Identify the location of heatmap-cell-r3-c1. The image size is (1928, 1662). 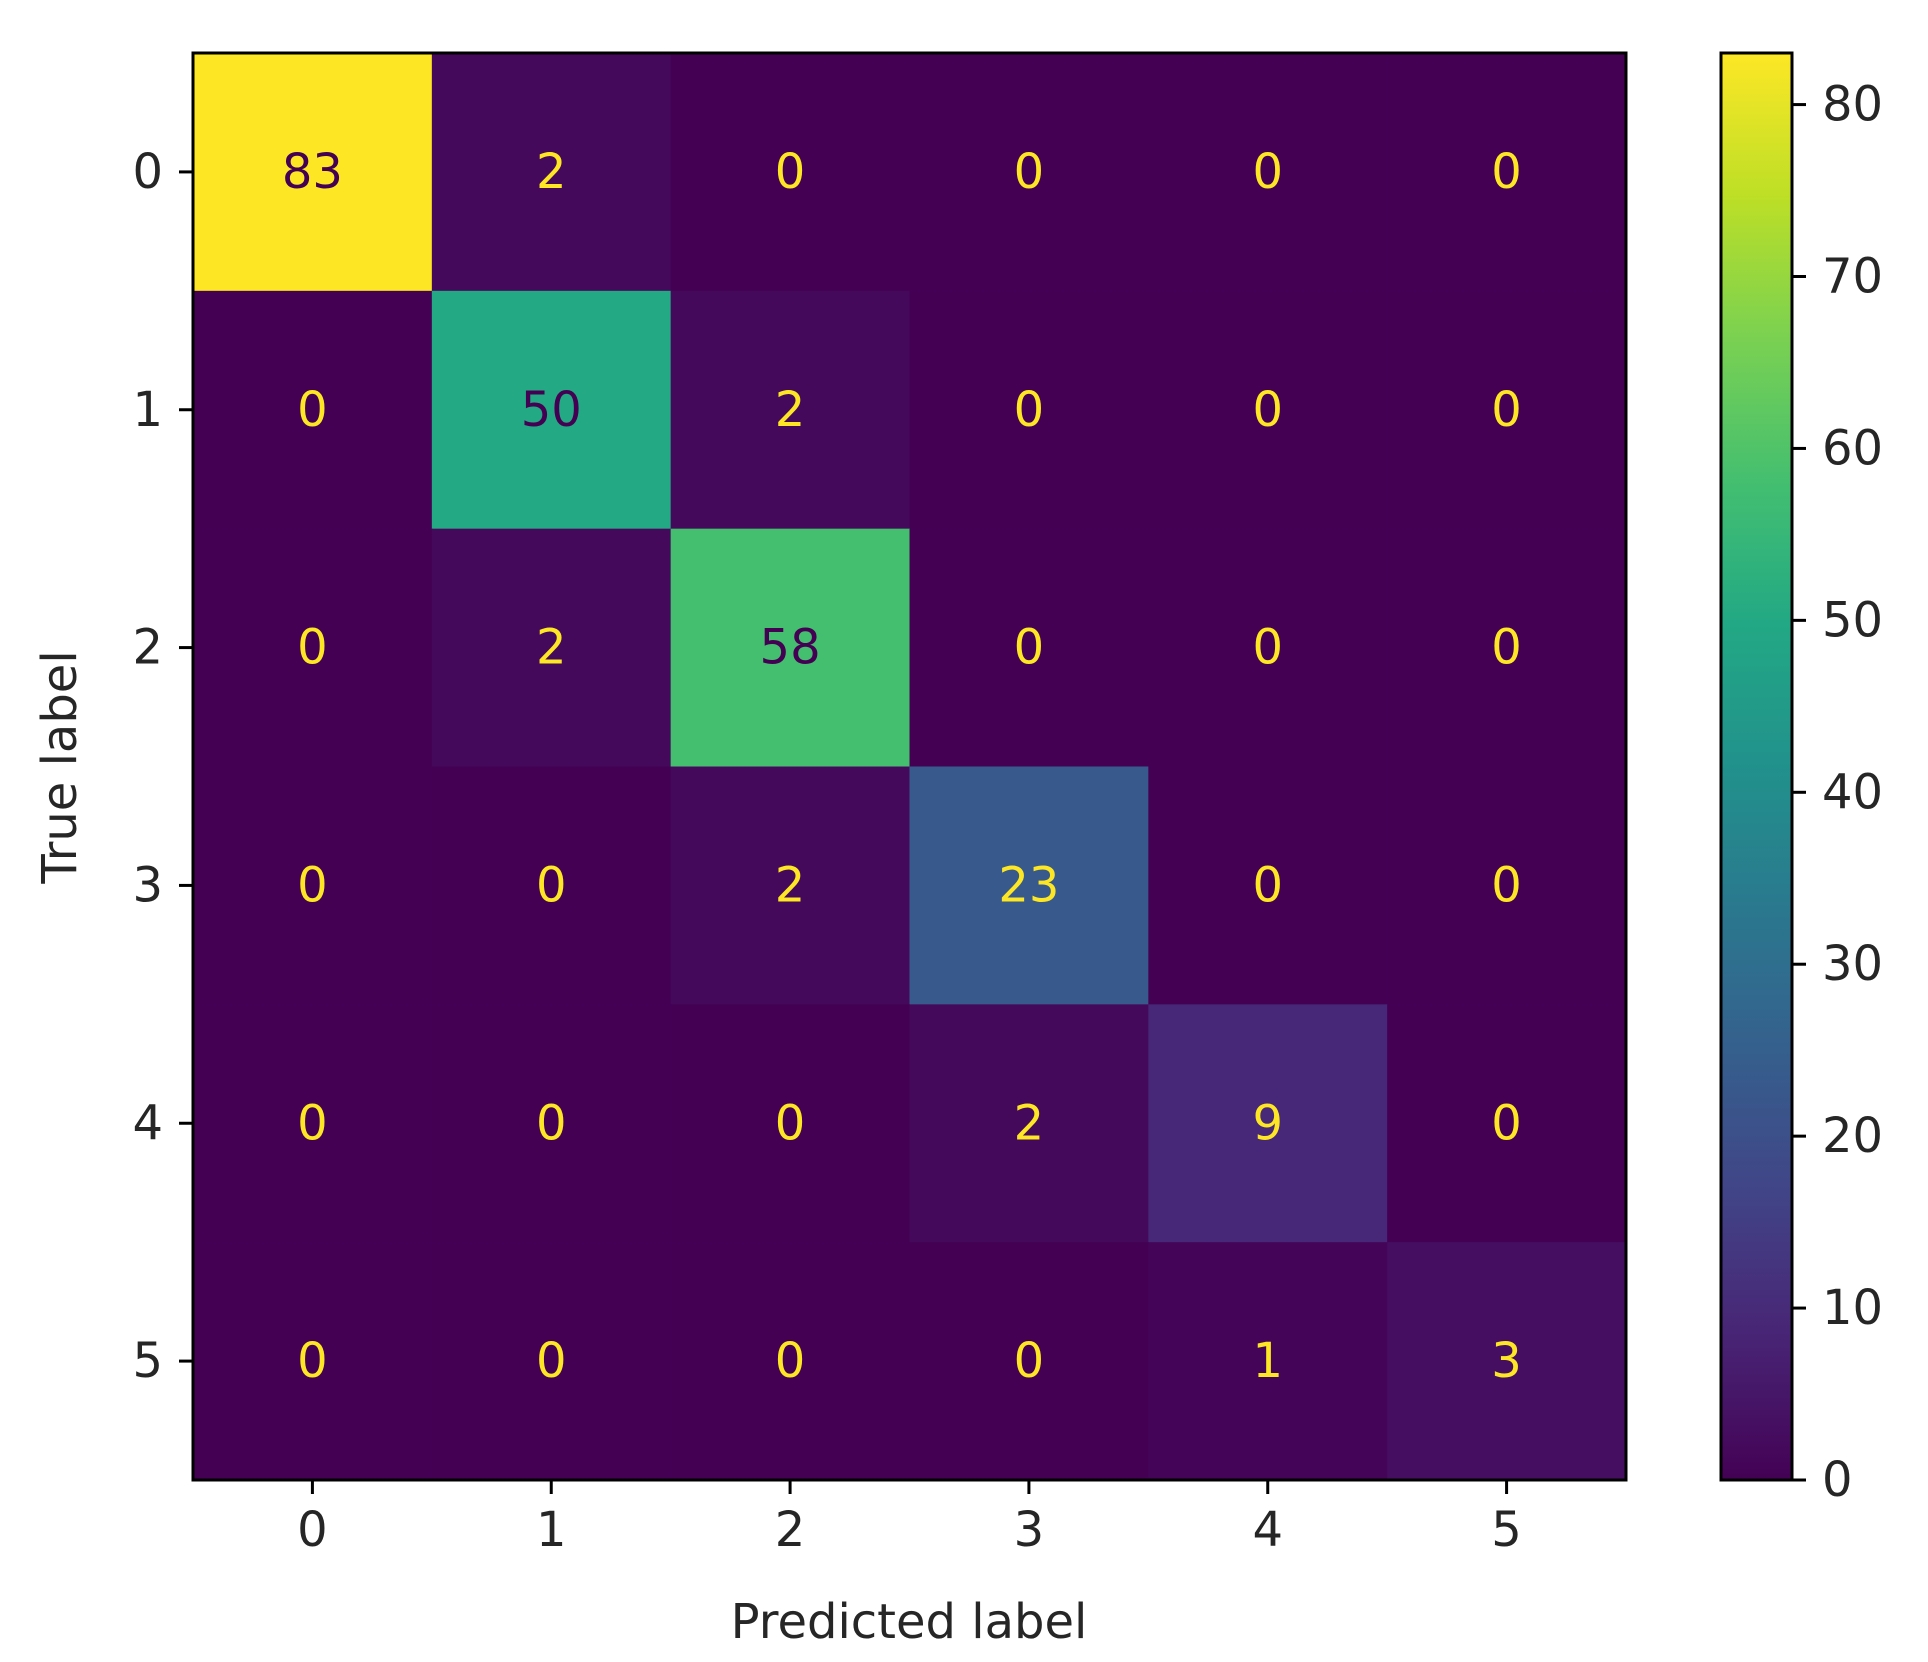
(551, 885).